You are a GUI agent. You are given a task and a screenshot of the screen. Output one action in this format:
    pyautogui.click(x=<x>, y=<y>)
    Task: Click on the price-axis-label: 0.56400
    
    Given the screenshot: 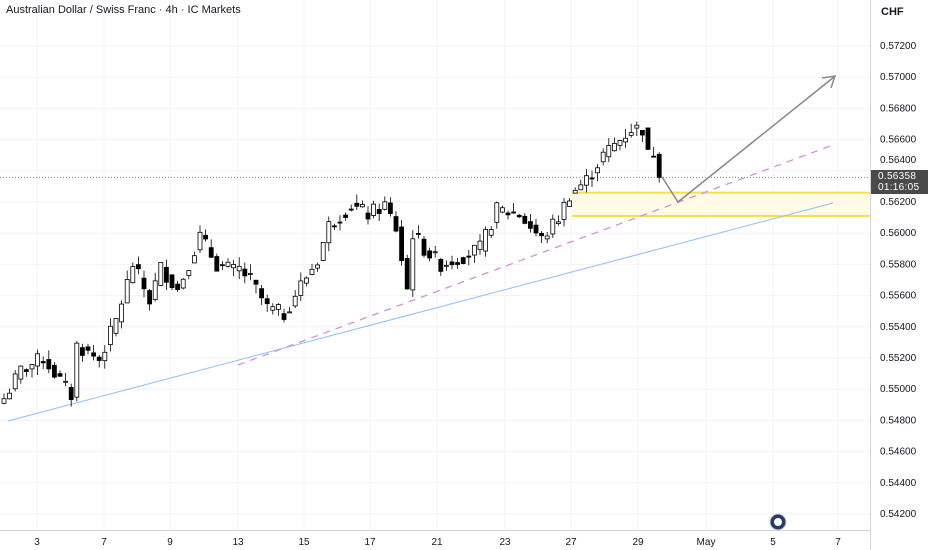 What is the action you would take?
    pyautogui.click(x=898, y=160)
    